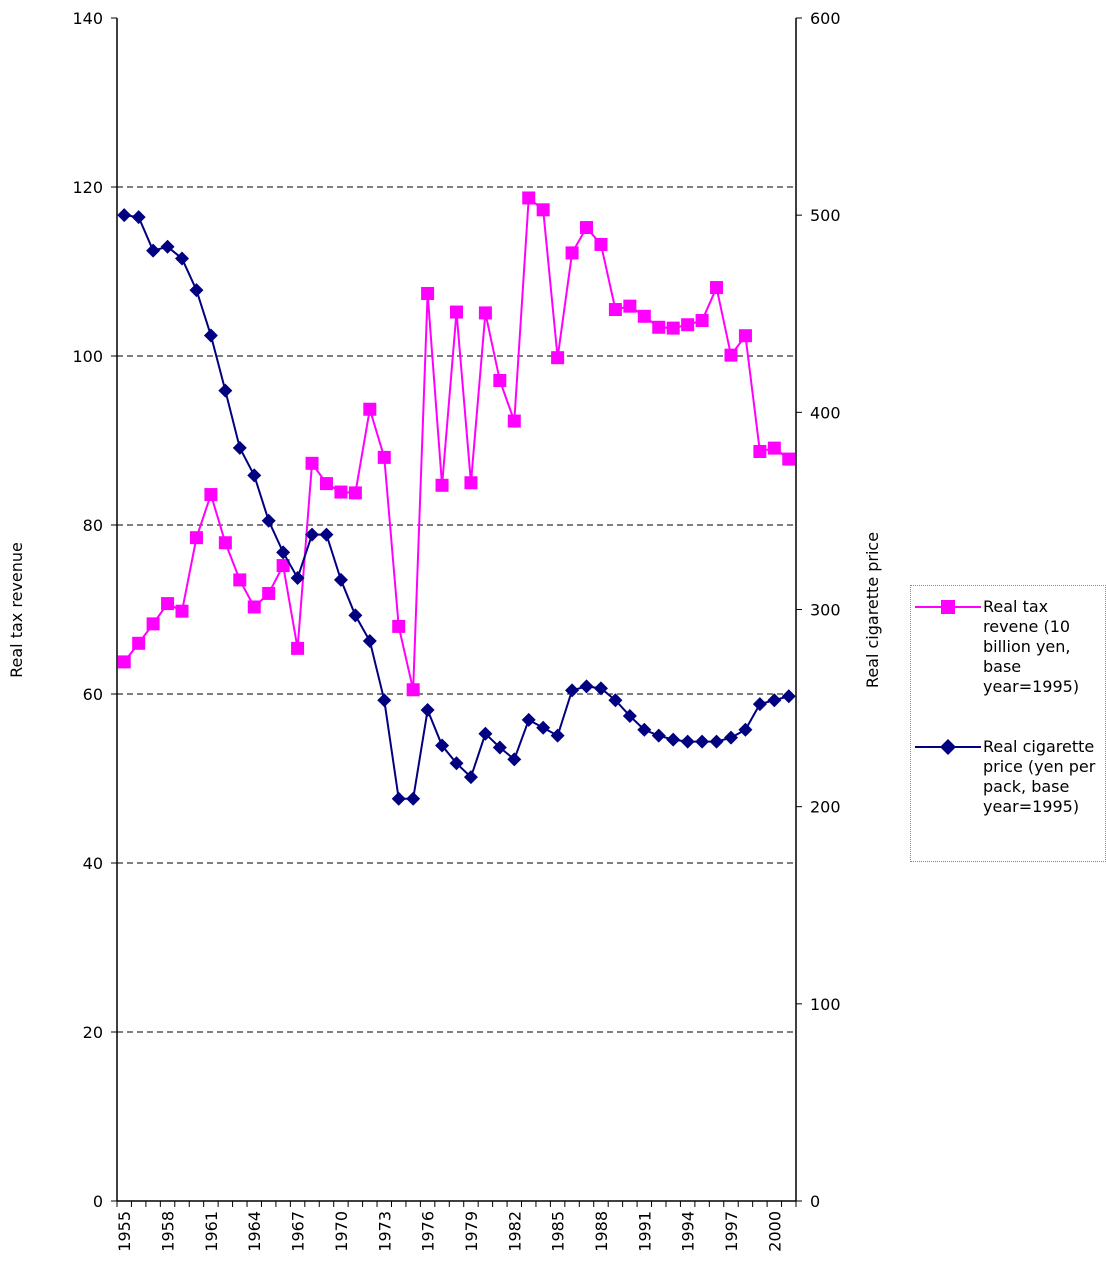 The width and height of the screenshot is (1106, 1264). Describe the element at coordinates (87, 356) in the screenshot. I see `left-y-tick-label: 100` at that location.